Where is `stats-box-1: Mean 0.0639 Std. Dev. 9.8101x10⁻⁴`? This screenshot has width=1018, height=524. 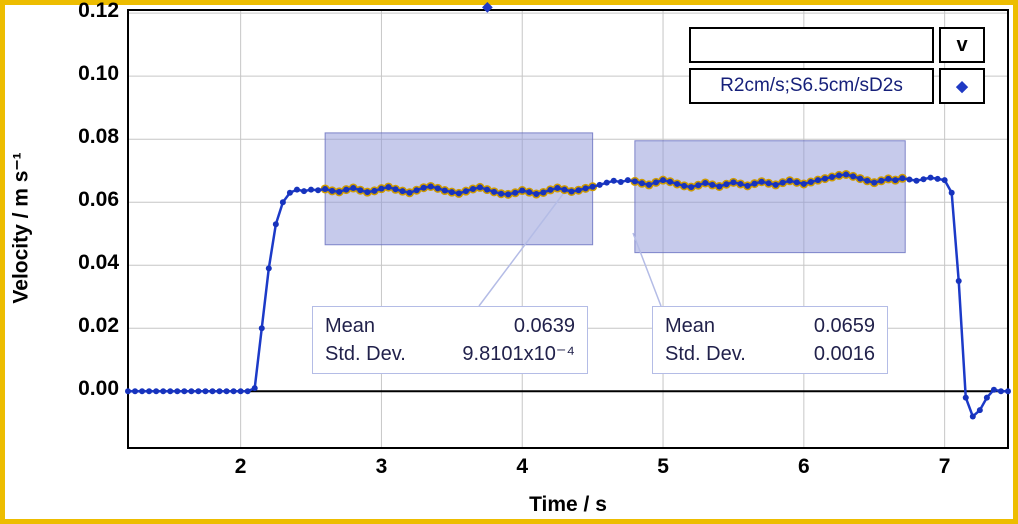
stats-box-1: Mean 0.0639 Std. Dev. 9.8101x10⁻⁴ is located at coordinates (450, 340).